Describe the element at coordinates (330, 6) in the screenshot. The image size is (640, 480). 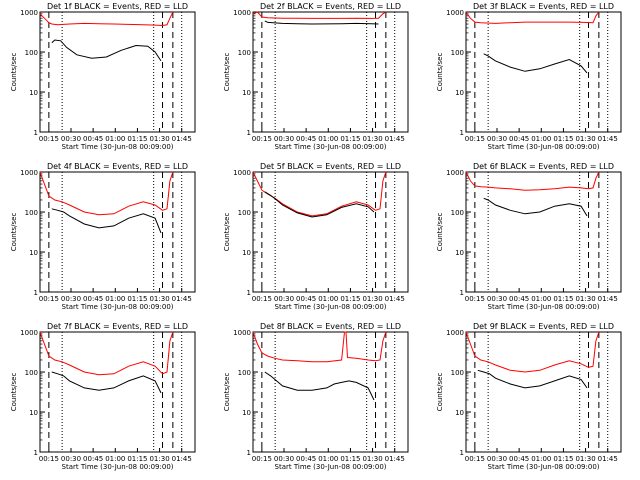
I see `chart-title: Det 2f BLACK = Events, RED = LLD` at that location.